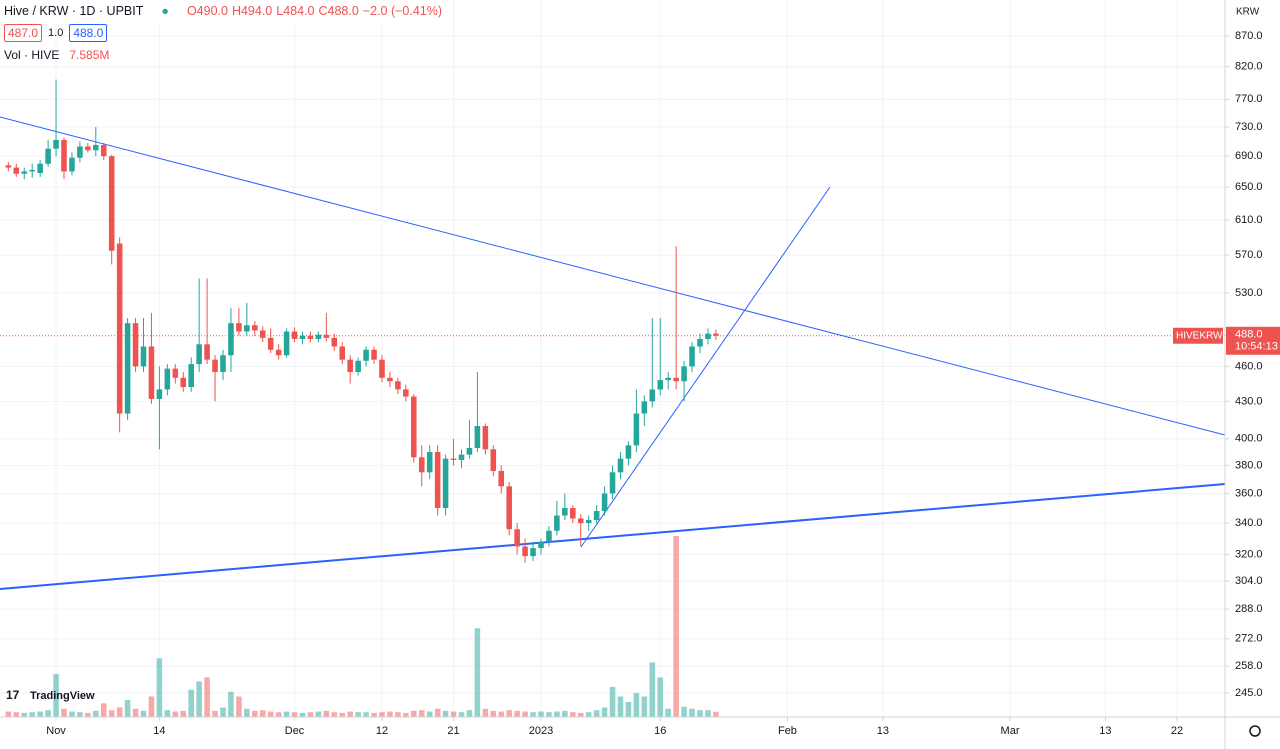 Image resolution: width=1280 pixels, height=749 pixels. What do you see at coordinates (402, 11) in the screenshot?
I see `ohlc-value: −2.0 (−0.41%)` at bounding box center [402, 11].